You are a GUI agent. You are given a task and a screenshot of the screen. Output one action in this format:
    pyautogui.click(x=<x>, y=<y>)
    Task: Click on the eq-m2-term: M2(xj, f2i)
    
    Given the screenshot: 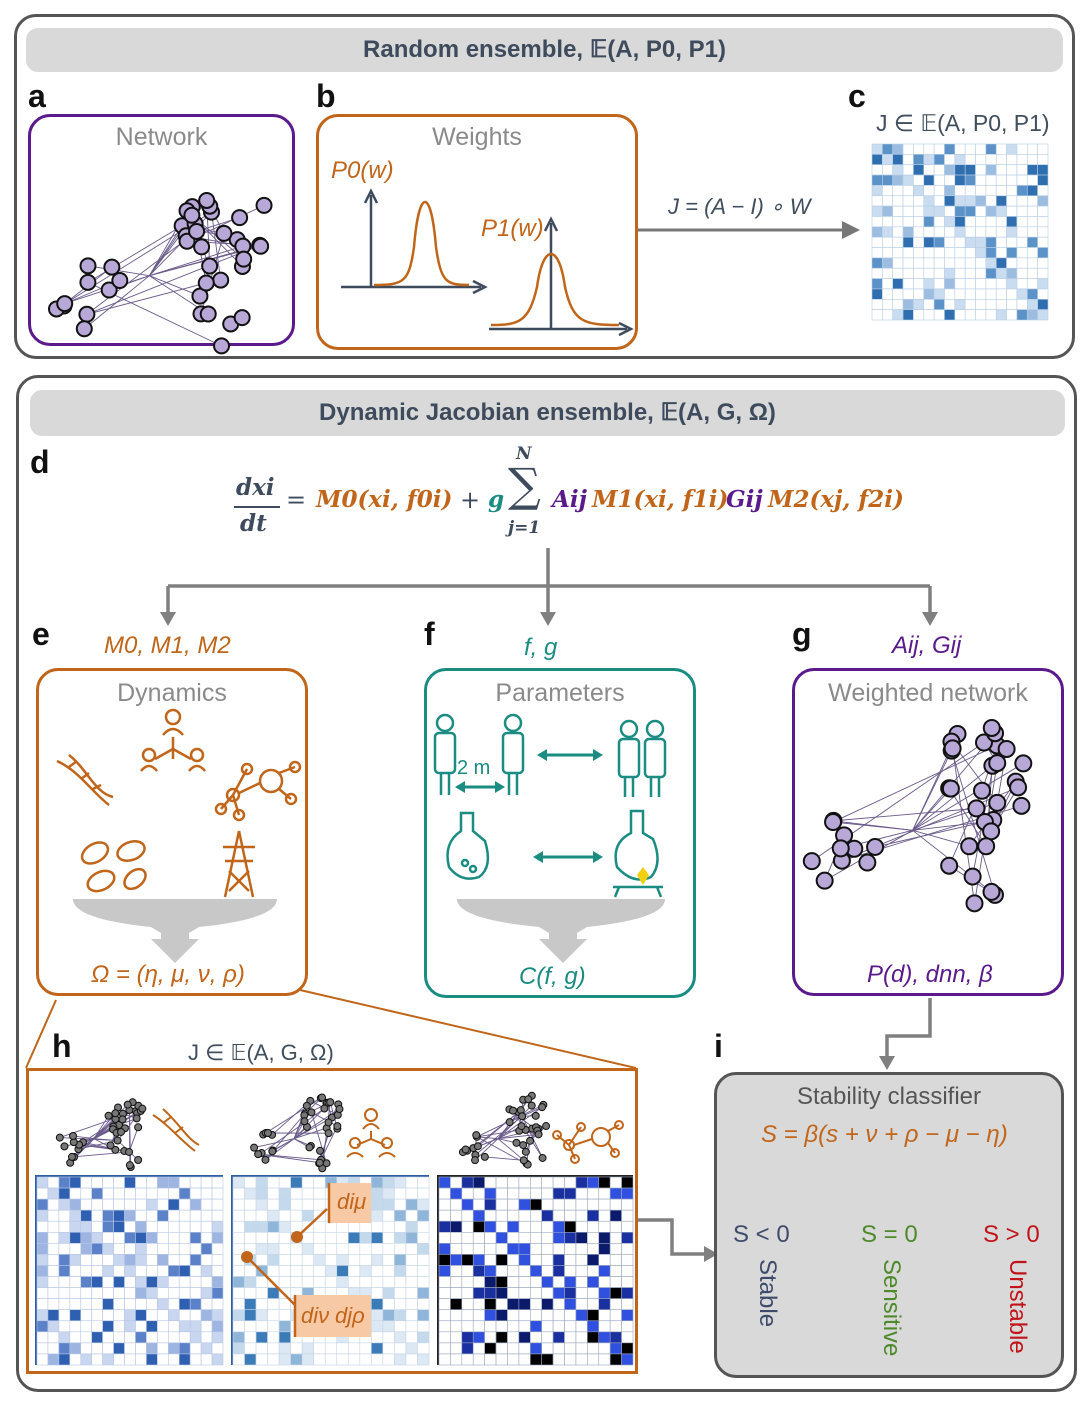 What is the action you would take?
    pyautogui.click(x=836, y=499)
    